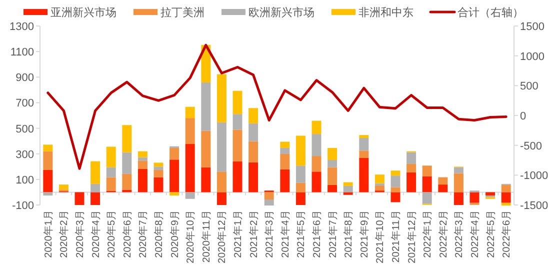  I want to click on x-tick-label: 2022年6月, so click(506, 234).